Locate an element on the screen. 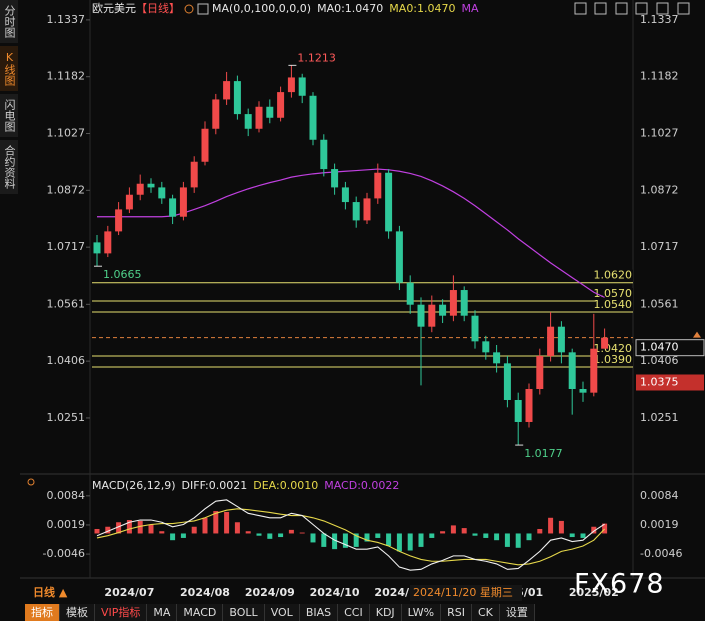 The height and width of the screenshot is (621, 705). price-tag is located at coordinates (670, 382).